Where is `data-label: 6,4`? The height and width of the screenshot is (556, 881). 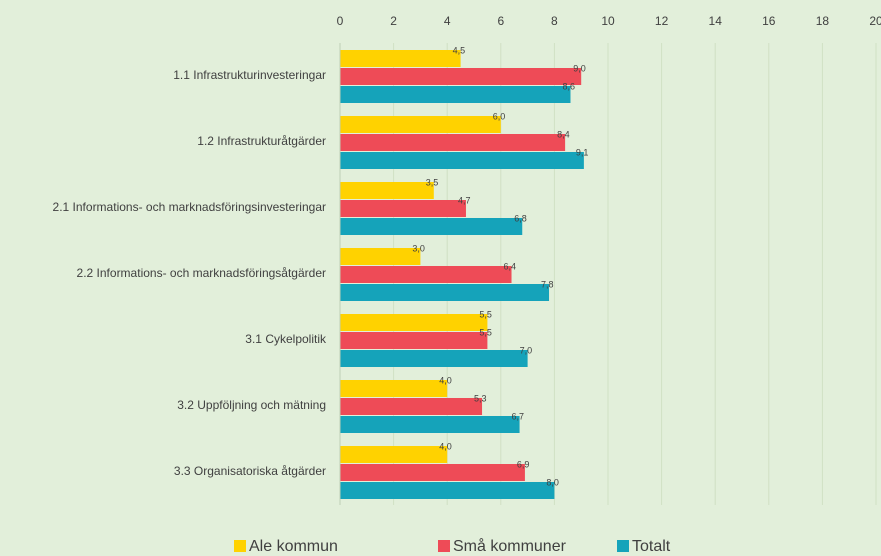
data-label: 6,4 is located at coordinates (510, 266).